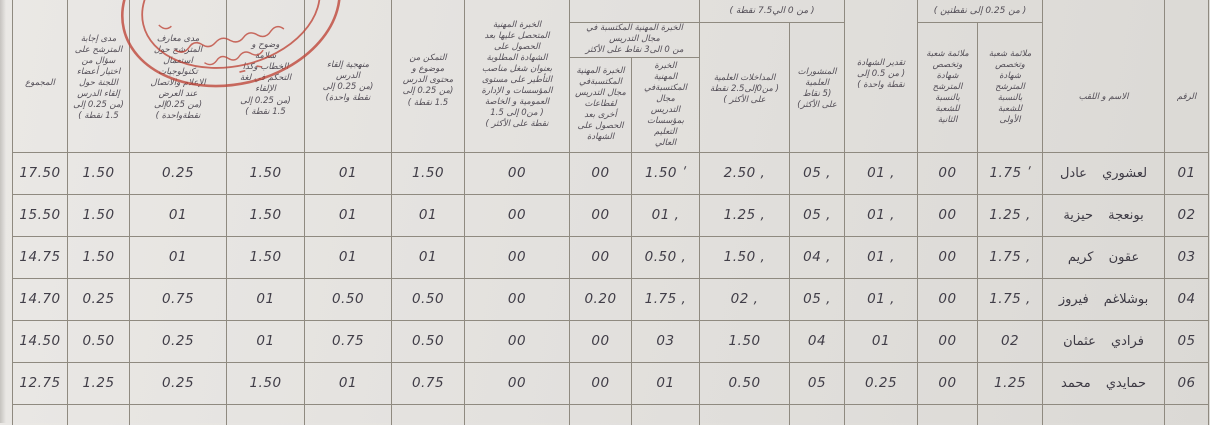  I want to click on cell-question: 0.50, so click(98, 341).